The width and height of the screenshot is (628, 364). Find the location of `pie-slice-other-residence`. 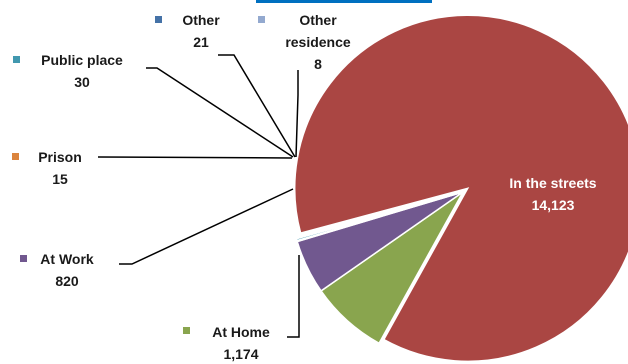

pie-slice-other-residence is located at coordinates (379, 215).